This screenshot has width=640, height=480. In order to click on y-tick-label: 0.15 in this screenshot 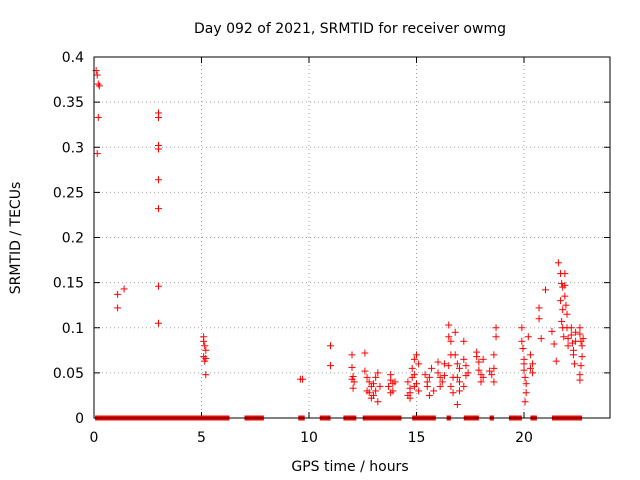, I will do `click(68, 284)`.